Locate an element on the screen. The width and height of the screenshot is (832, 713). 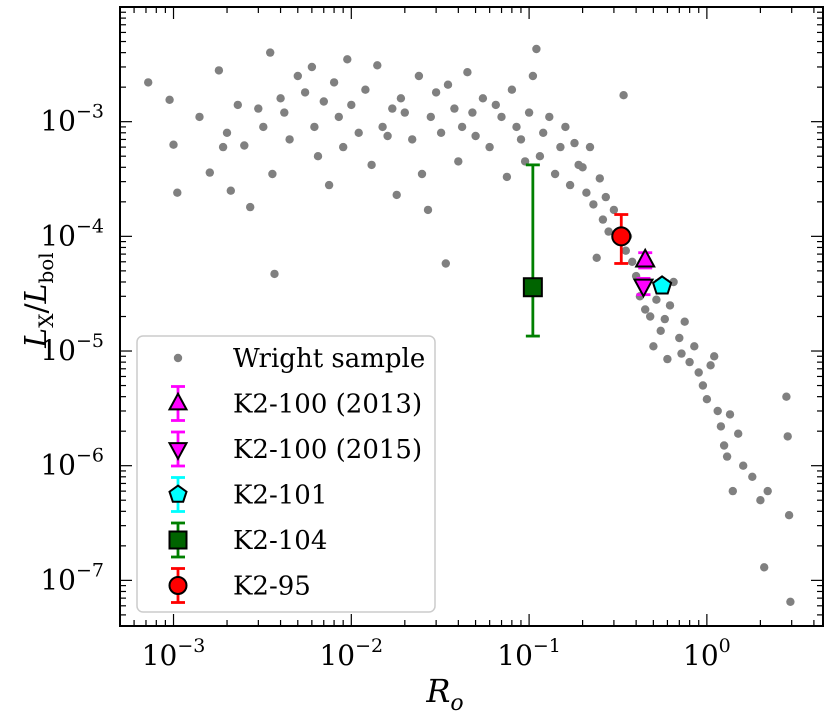
k2-100-2013-marker is located at coordinates (645, 257).